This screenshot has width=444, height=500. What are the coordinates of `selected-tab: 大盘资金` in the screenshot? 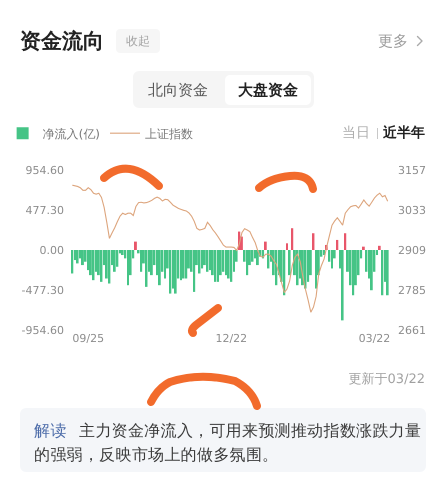 It's located at (268, 90).